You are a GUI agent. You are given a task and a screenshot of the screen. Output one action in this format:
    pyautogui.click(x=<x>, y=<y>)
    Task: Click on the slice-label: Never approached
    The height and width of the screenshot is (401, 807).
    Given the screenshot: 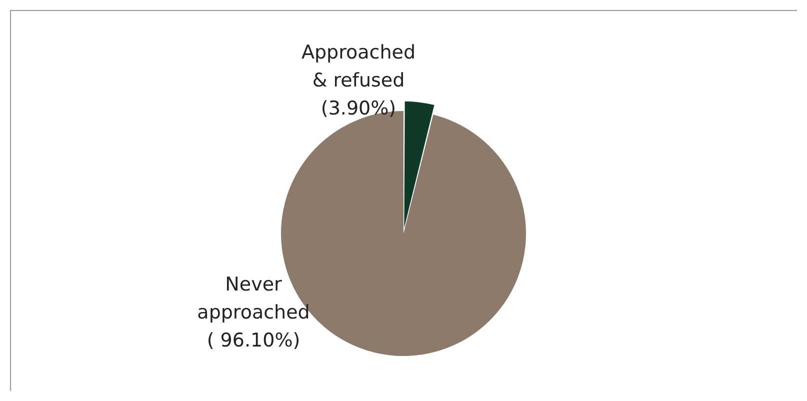 What is the action you would take?
    pyautogui.click(x=253, y=298)
    